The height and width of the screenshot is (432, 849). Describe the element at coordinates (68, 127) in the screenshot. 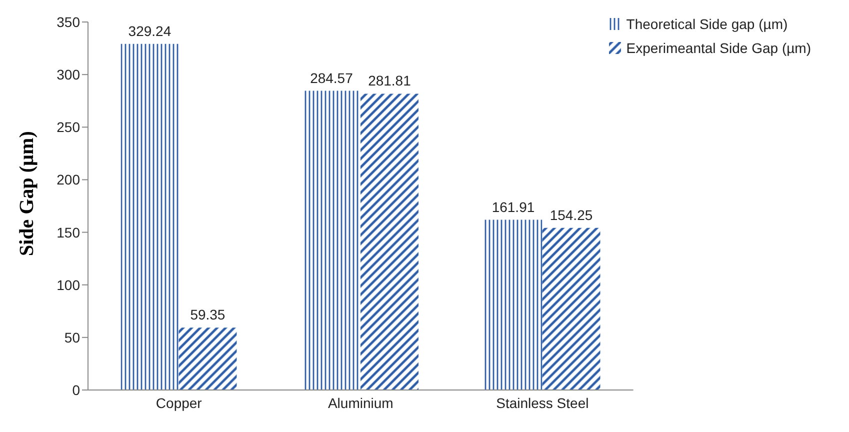

I see `y-tick-label: 250` at that location.